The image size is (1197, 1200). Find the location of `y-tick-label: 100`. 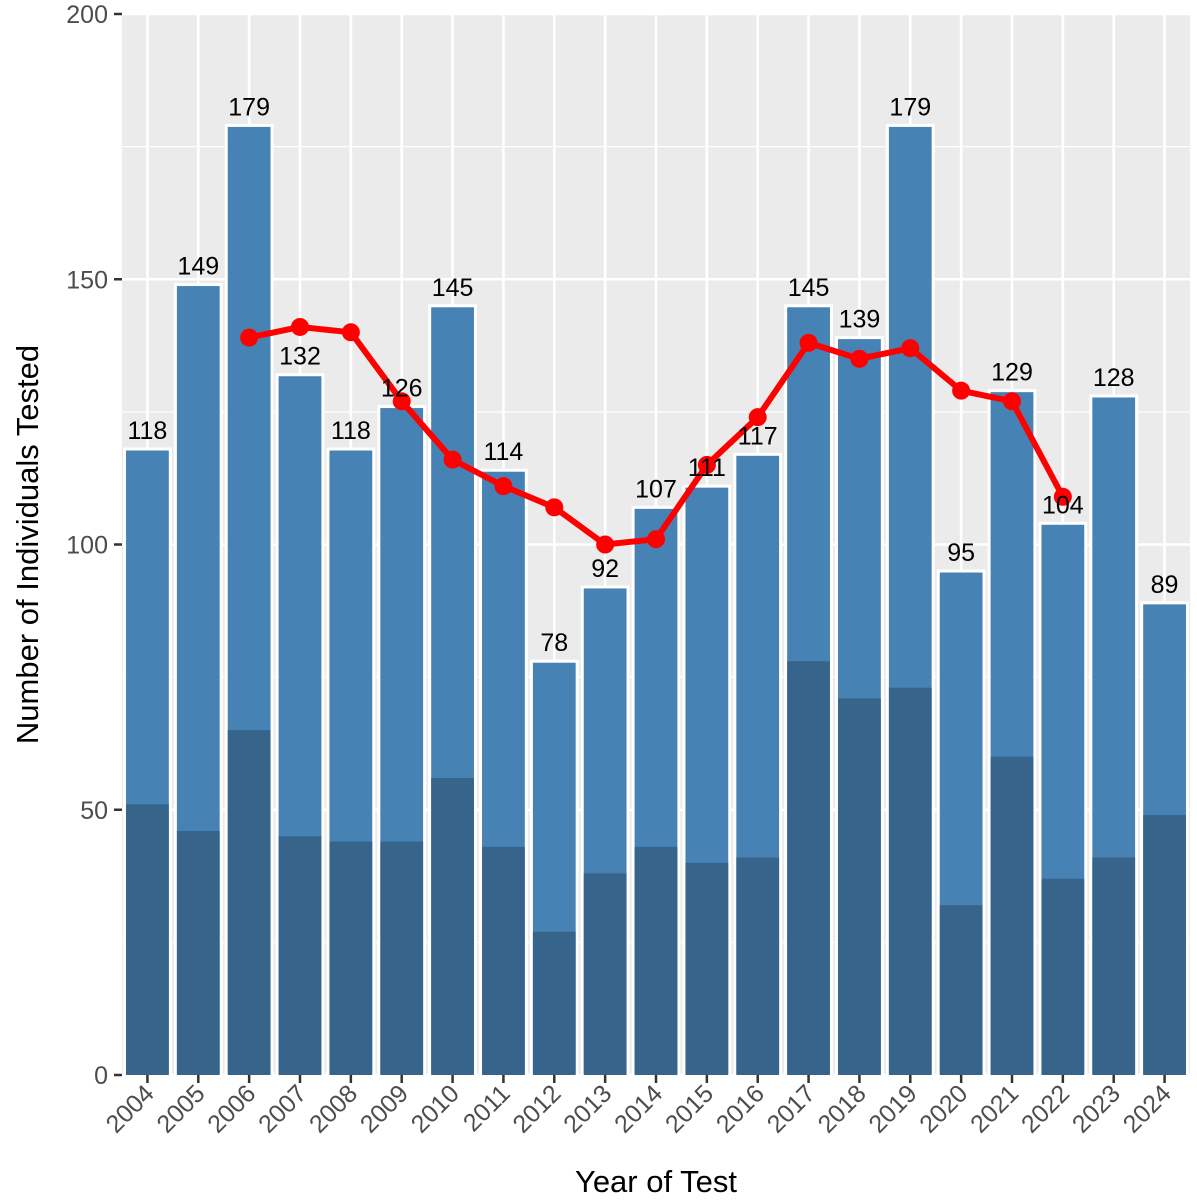

y-tick-label: 100 is located at coordinates (87, 546).